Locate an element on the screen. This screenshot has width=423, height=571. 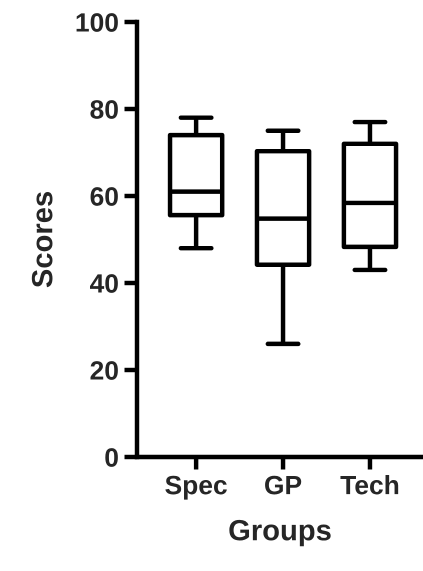
x-tick-label: Tech is located at coordinates (369, 484).